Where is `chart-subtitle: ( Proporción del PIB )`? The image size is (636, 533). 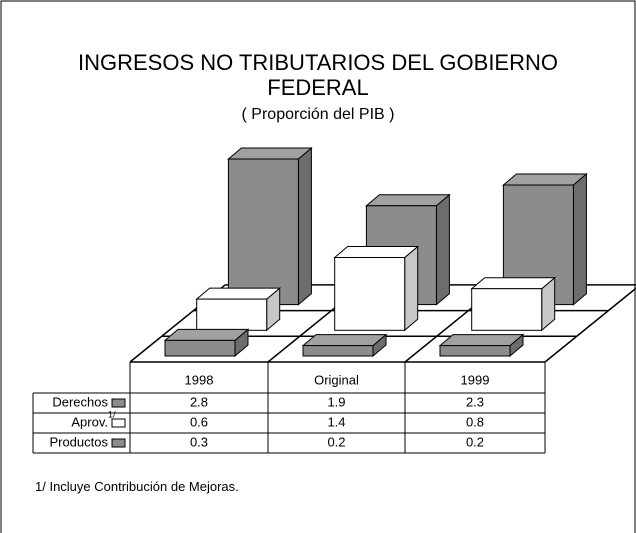 chart-subtitle: ( Proporción del PIB ) is located at coordinates (318, 114).